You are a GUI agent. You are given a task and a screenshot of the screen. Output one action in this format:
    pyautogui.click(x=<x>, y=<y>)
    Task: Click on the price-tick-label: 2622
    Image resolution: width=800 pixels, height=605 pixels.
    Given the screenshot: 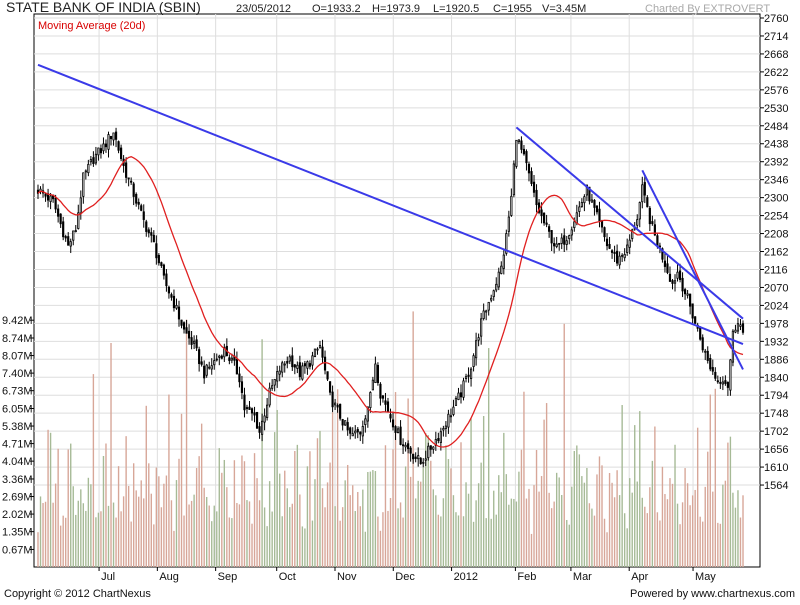 What is the action you would take?
    pyautogui.click(x=776, y=73)
    